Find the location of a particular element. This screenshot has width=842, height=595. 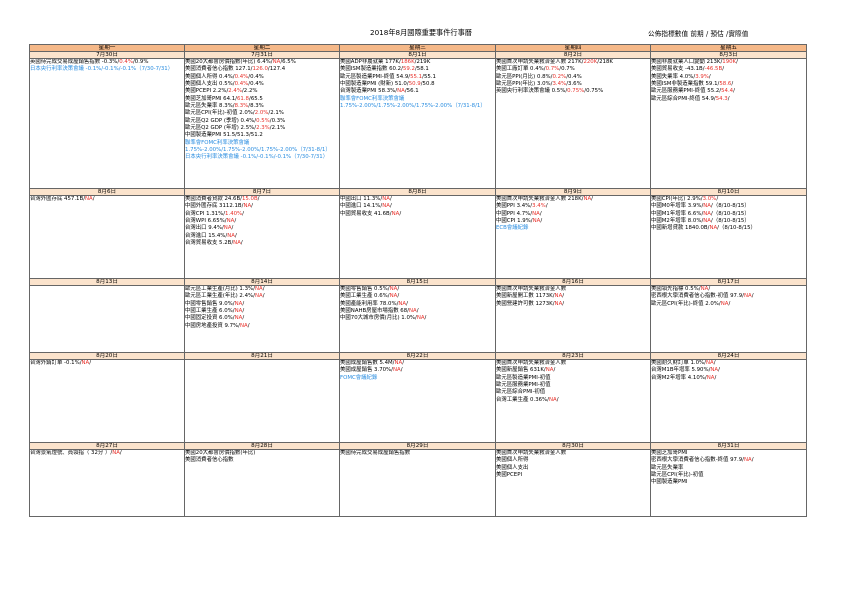

date-cell: 8月17日 is located at coordinates (728, 282).